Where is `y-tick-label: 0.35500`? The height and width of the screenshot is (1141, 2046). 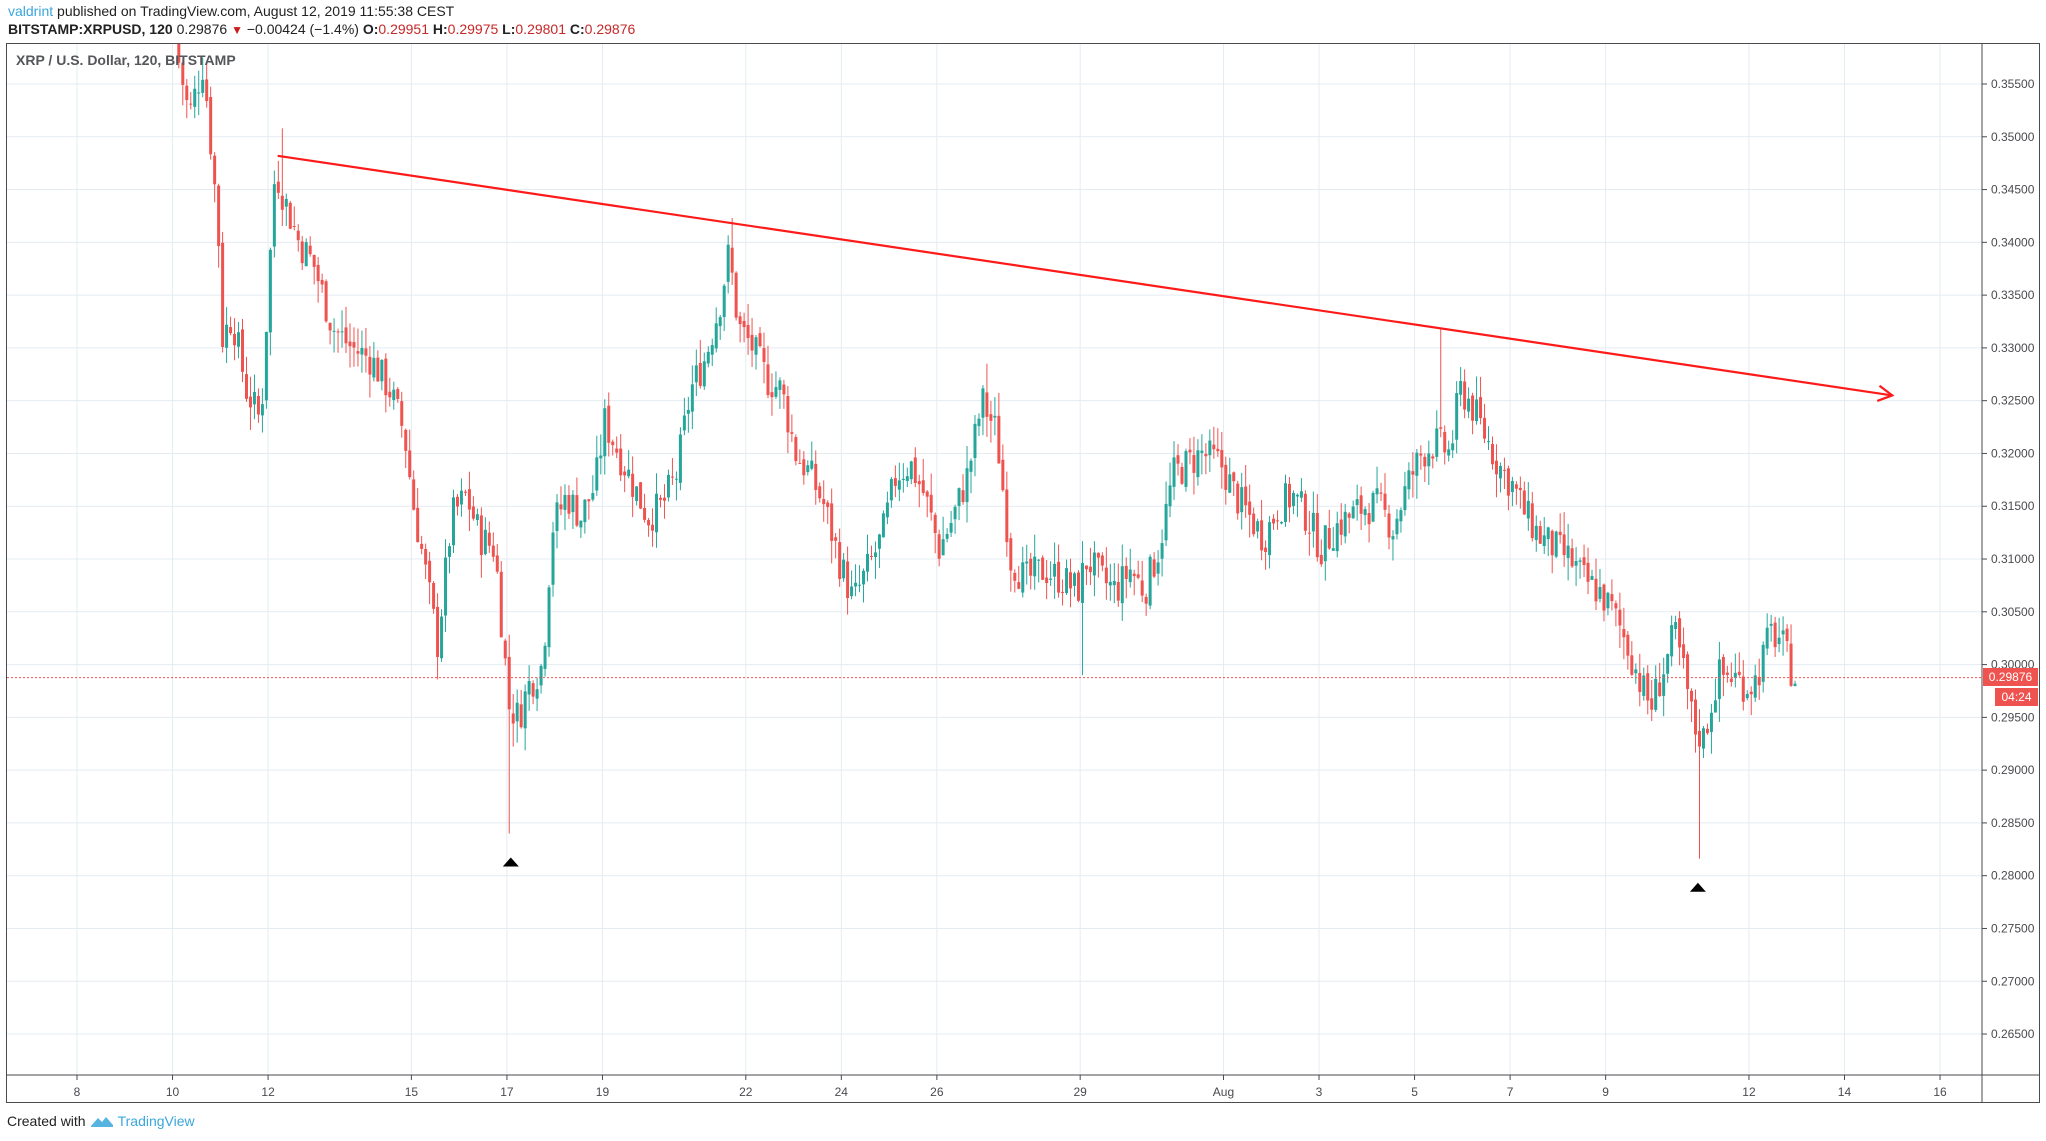 y-tick-label: 0.35500 is located at coordinates (2013, 84).